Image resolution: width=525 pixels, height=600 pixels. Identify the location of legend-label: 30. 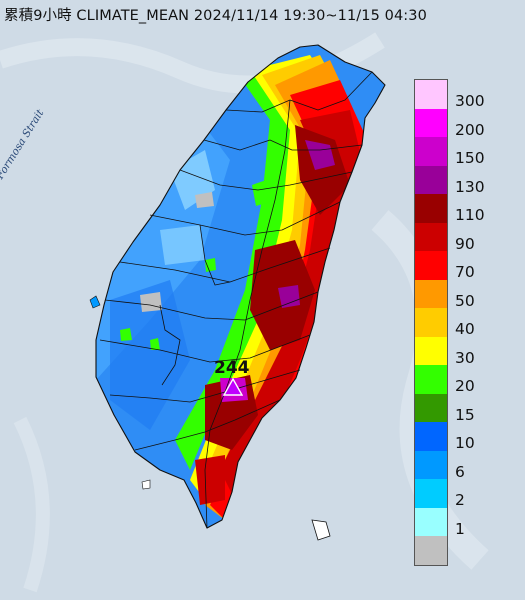
(465, 357).